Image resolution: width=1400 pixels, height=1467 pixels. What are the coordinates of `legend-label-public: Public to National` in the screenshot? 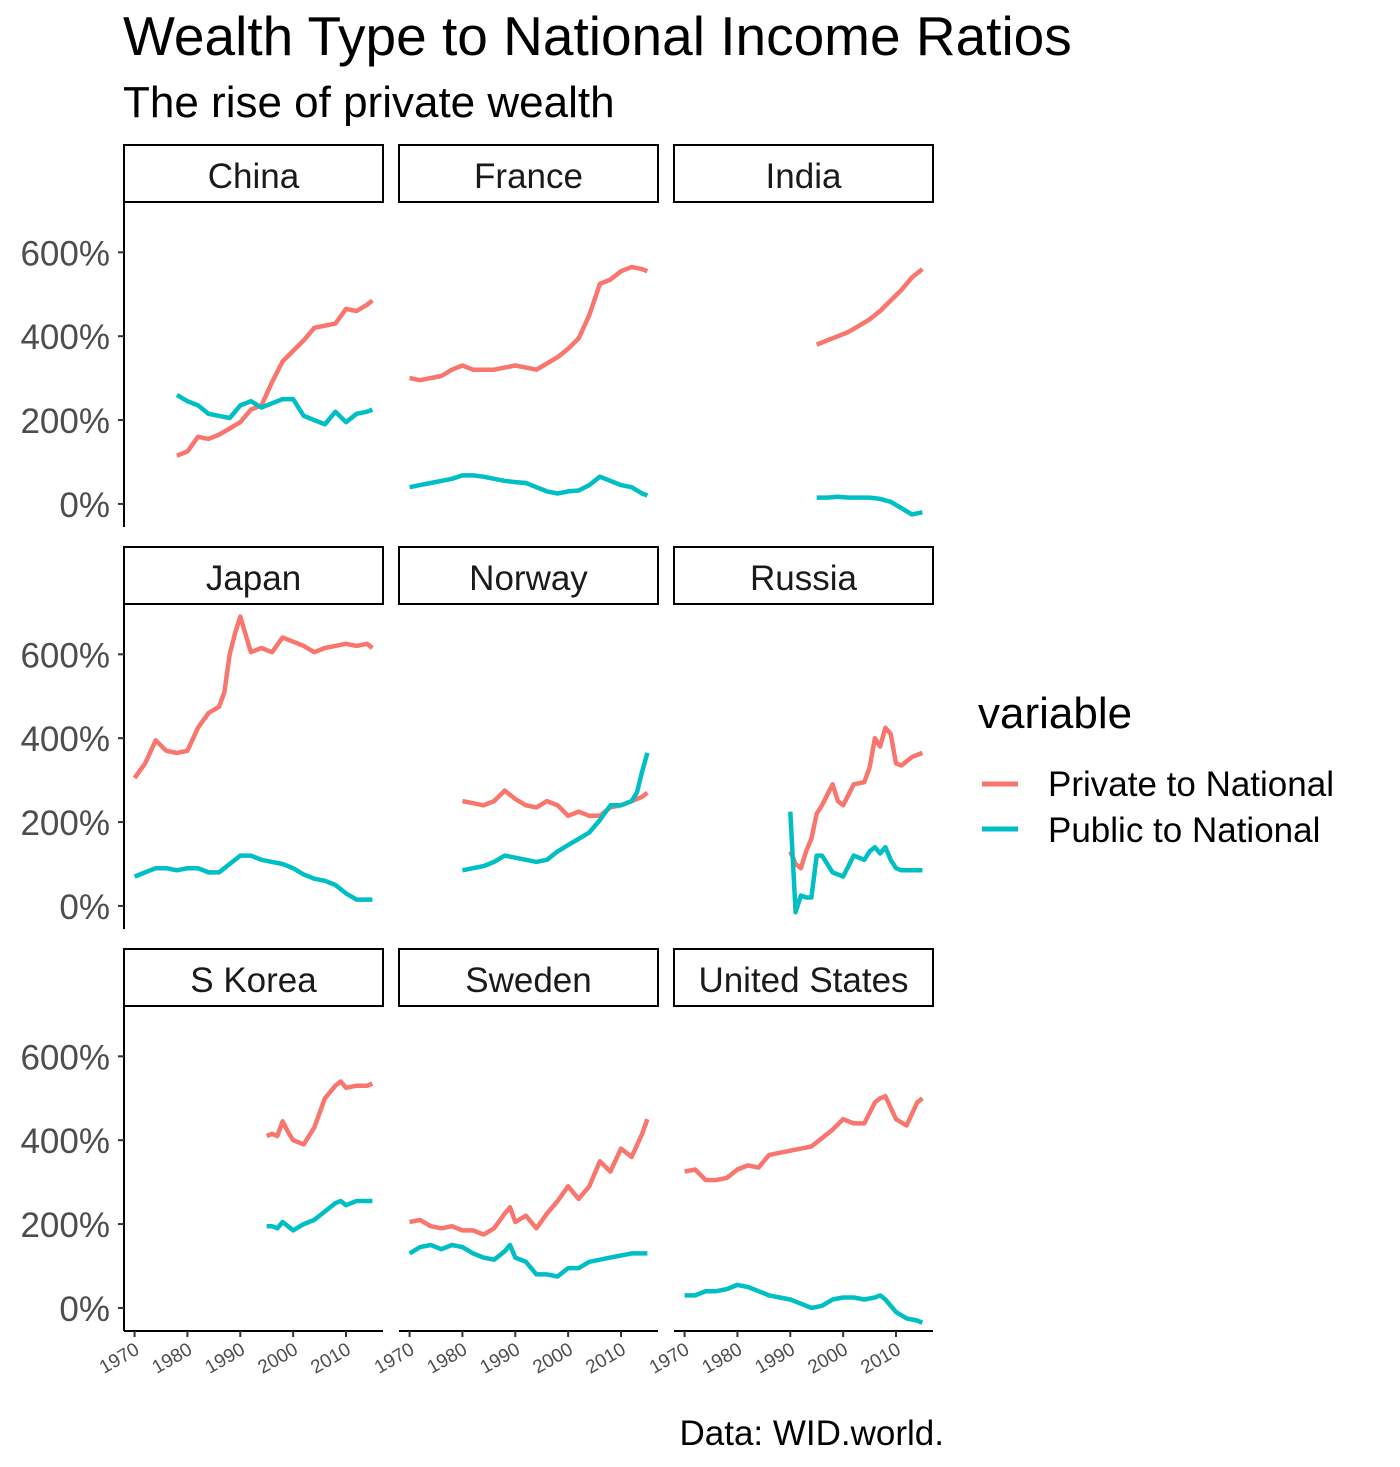 It's located at (1184, 830).